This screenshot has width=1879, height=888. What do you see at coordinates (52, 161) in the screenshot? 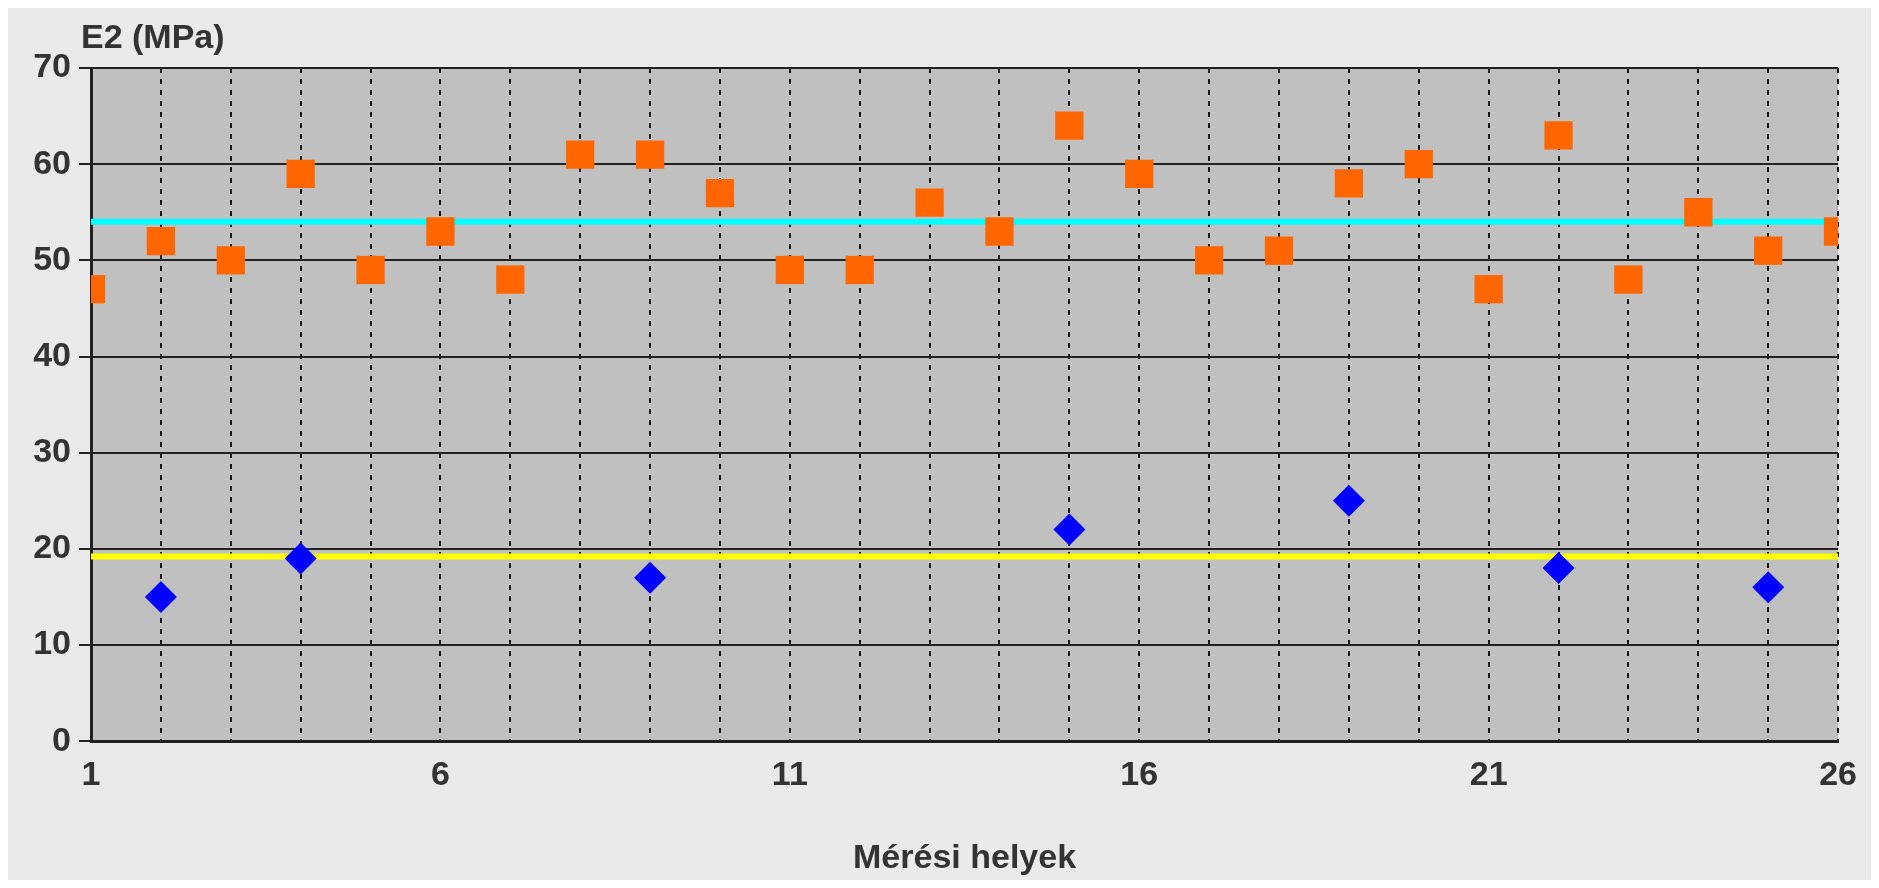
I see `y-tick-label: 60` at bounding box center [52, 161].